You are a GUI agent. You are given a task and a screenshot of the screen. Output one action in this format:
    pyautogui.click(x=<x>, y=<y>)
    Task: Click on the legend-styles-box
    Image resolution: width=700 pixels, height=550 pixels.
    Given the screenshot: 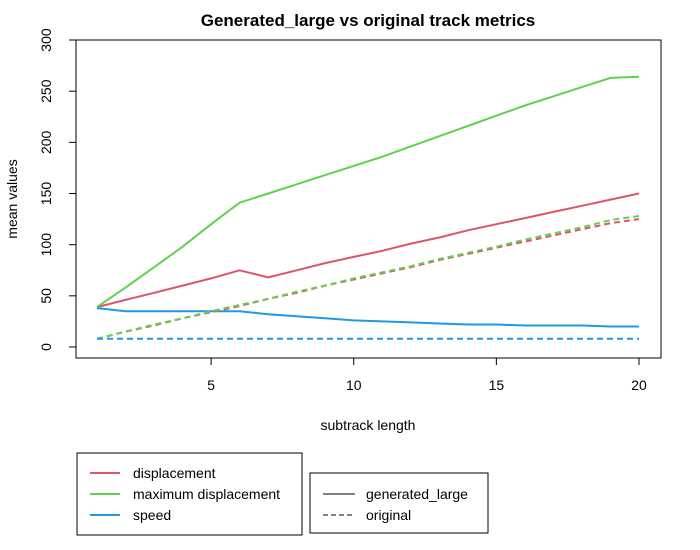 What is the action you would take?
    pyautogui.click(x=399, y=503)
    